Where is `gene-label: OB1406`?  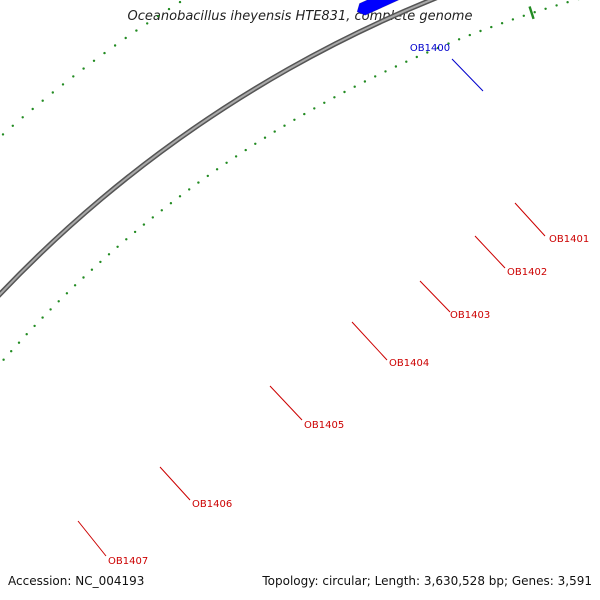 gene-label: OB1406 is located at coordinates (212, 504).